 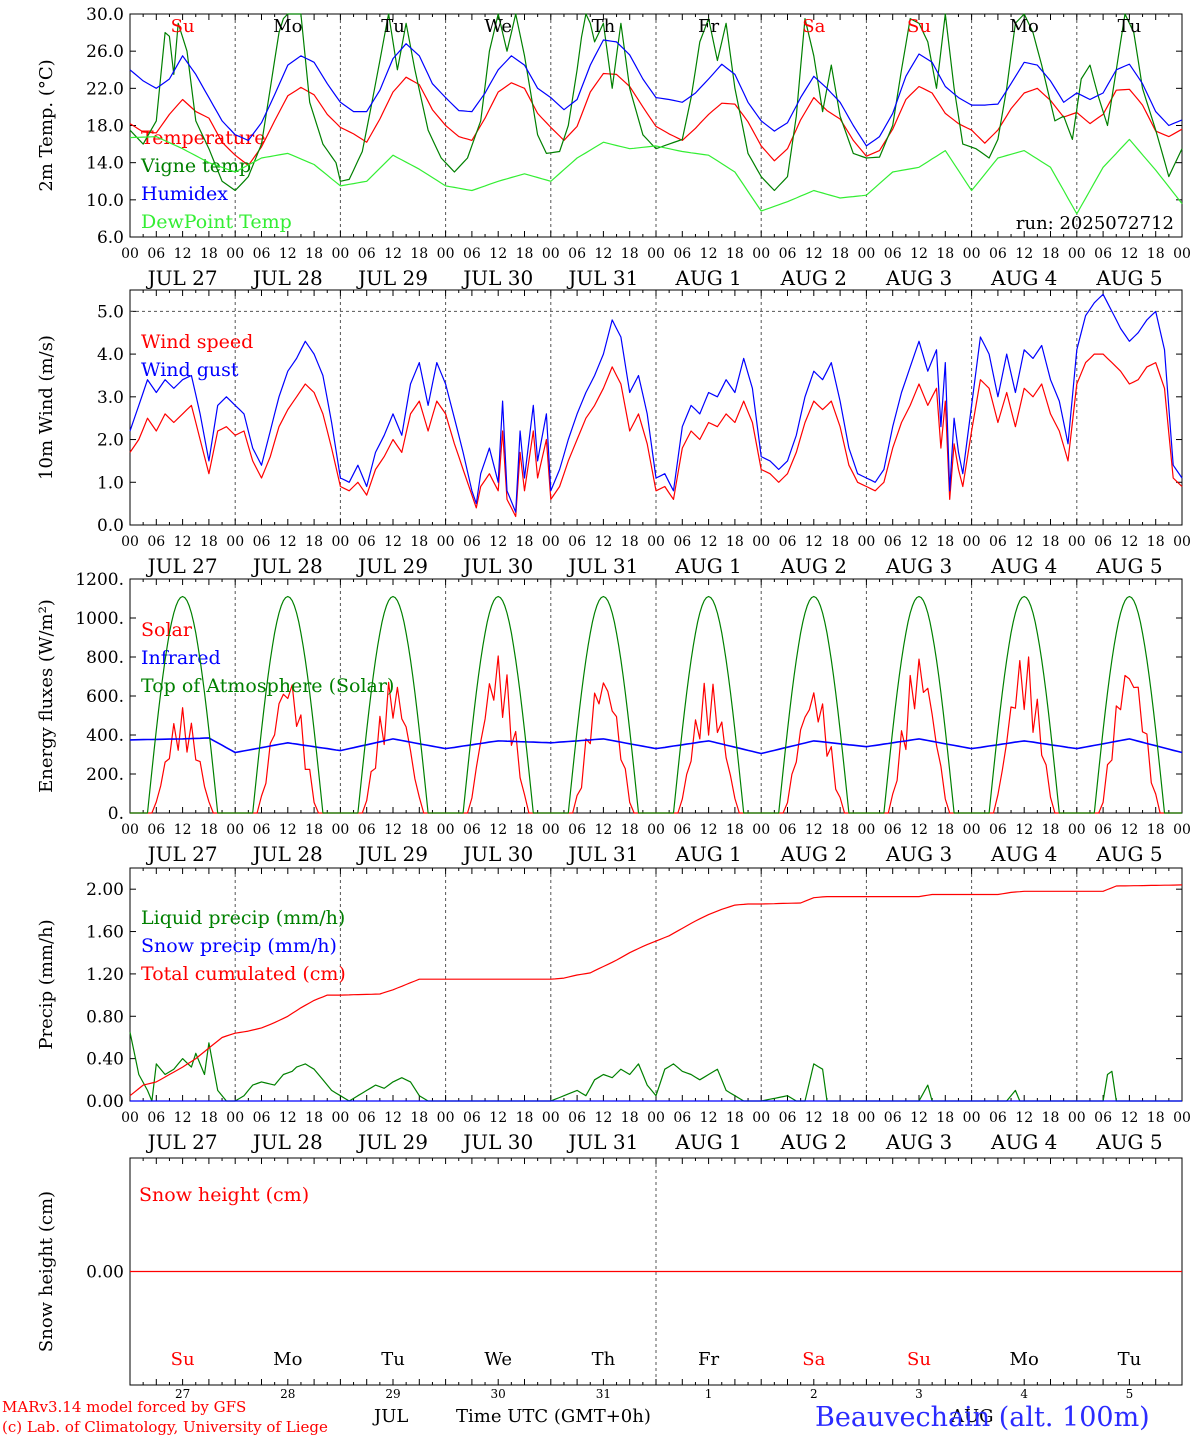 I want to click on temperature-date-label: JUL 27, so click(x=182, y=278).